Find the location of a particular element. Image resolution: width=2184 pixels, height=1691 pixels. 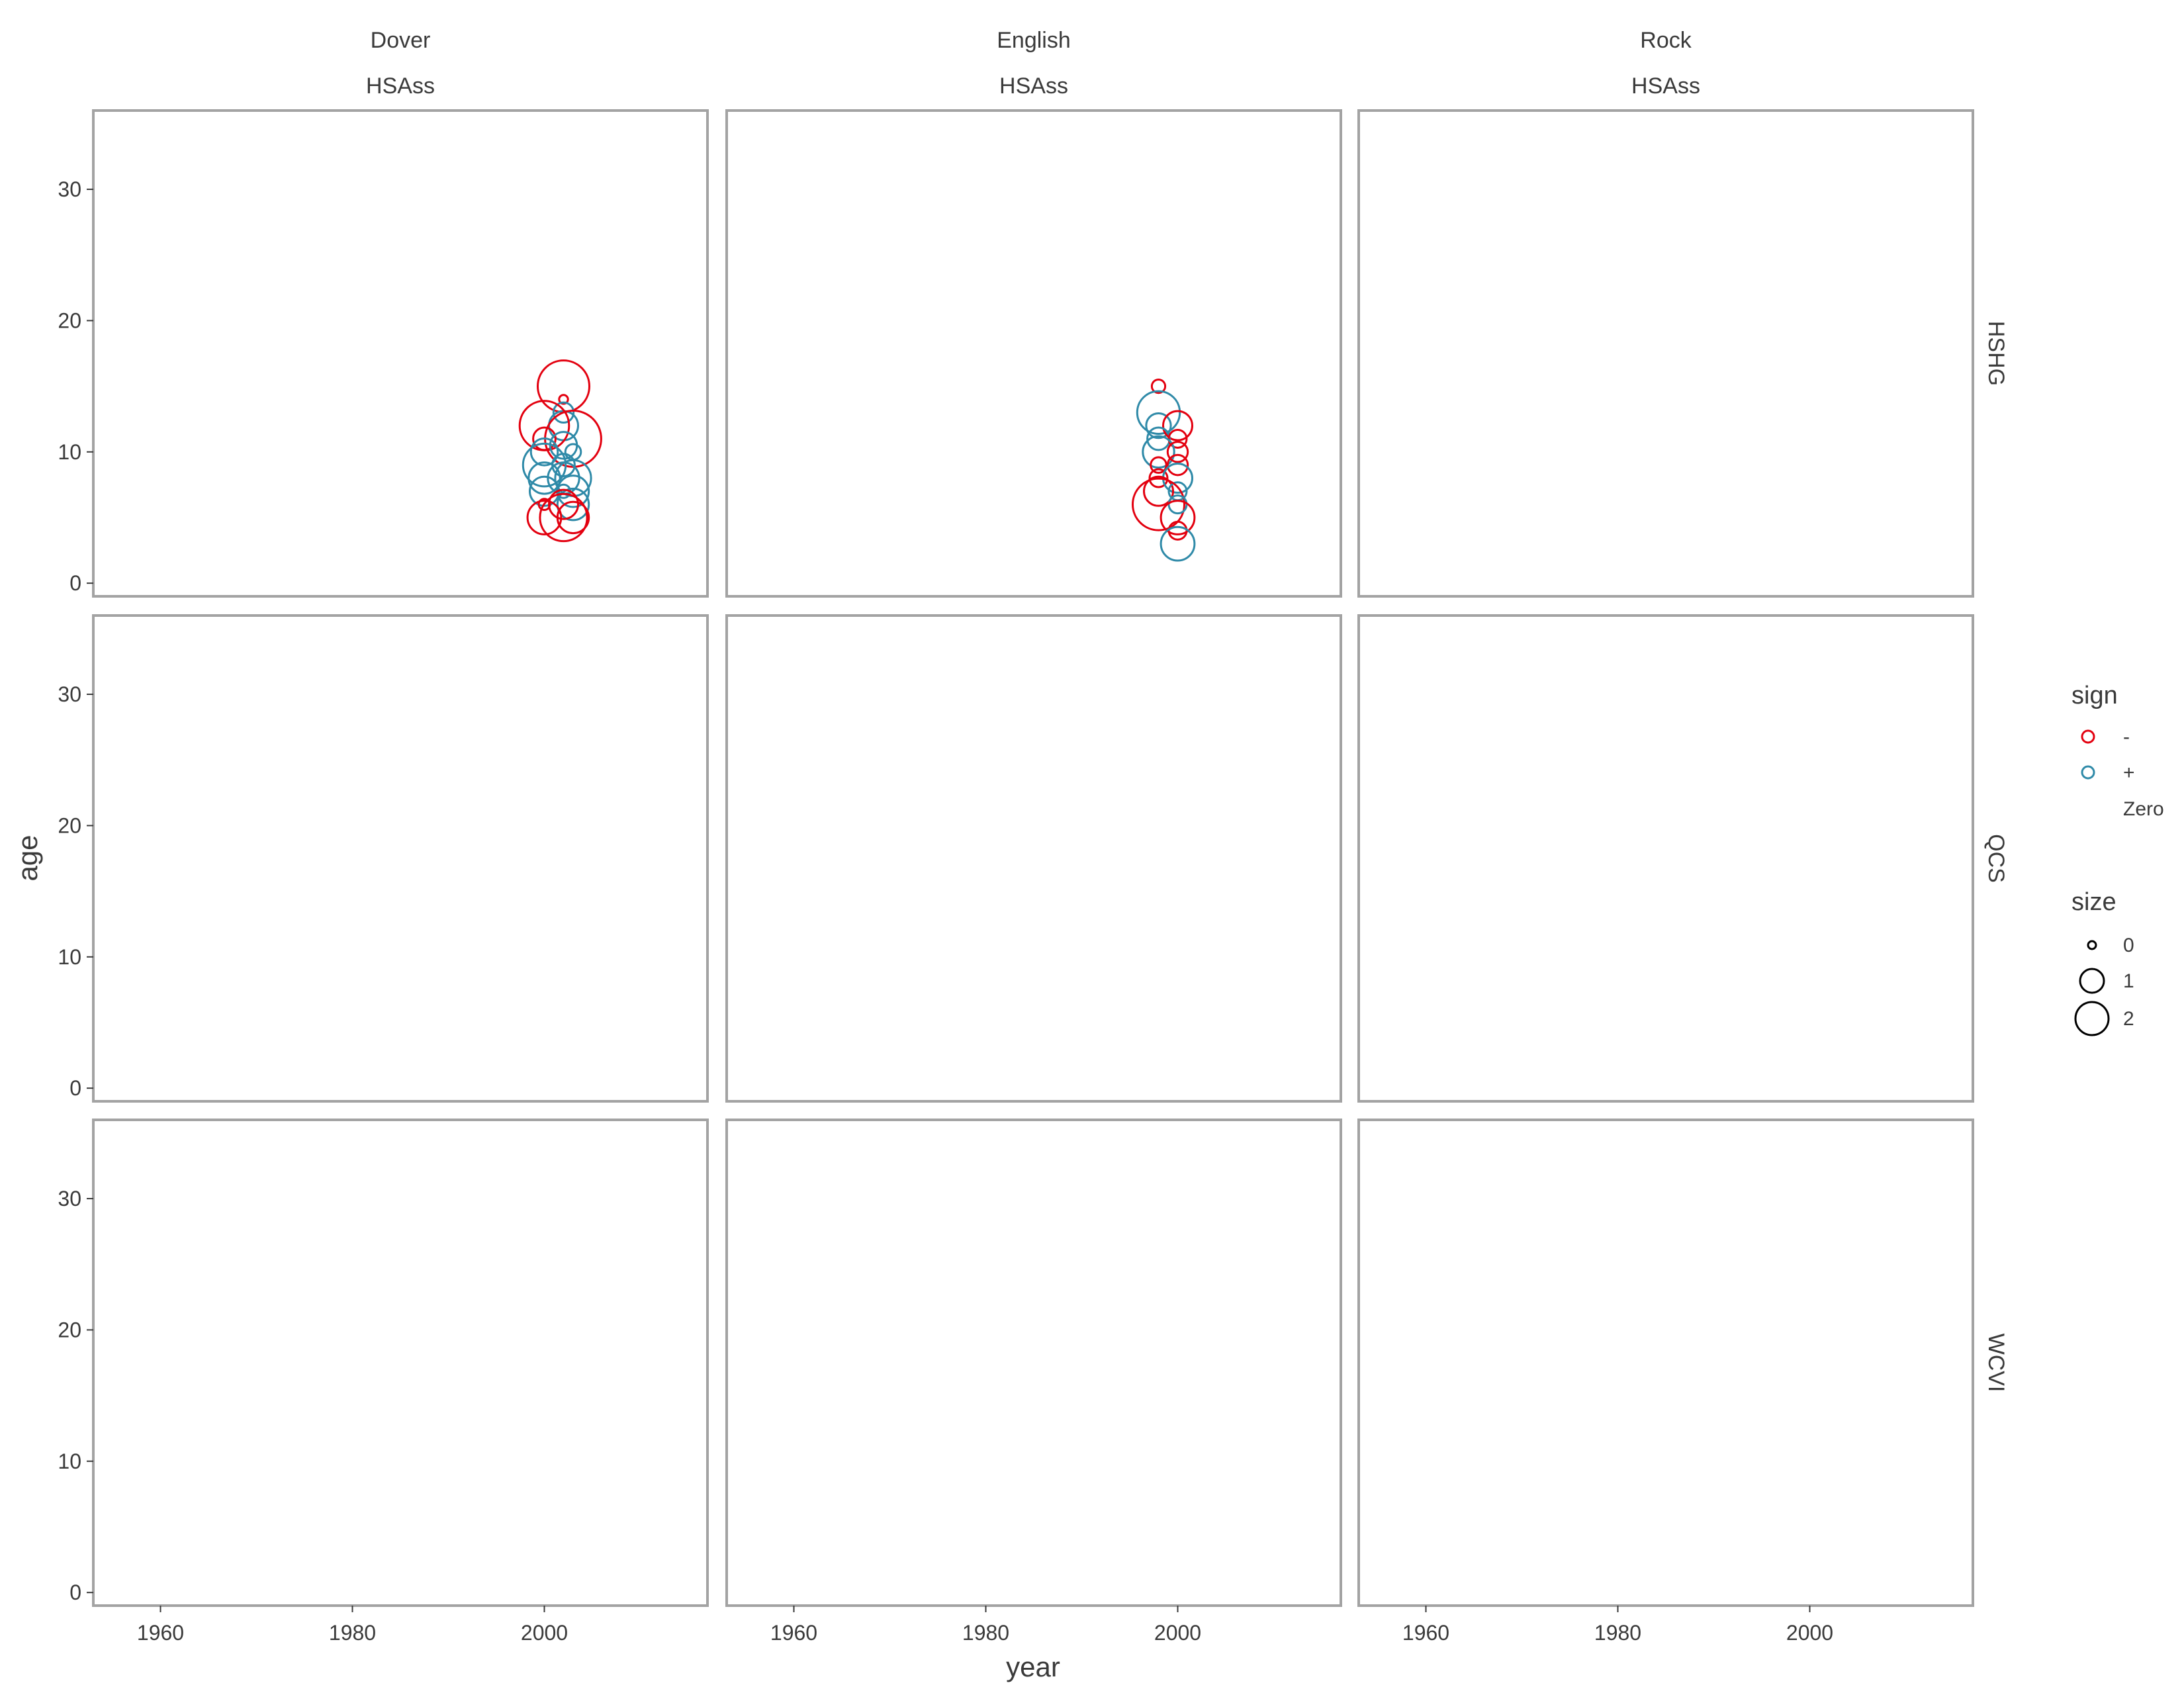

facet-strip-row-label: WCVI is located at coordinates (1996, 1363).